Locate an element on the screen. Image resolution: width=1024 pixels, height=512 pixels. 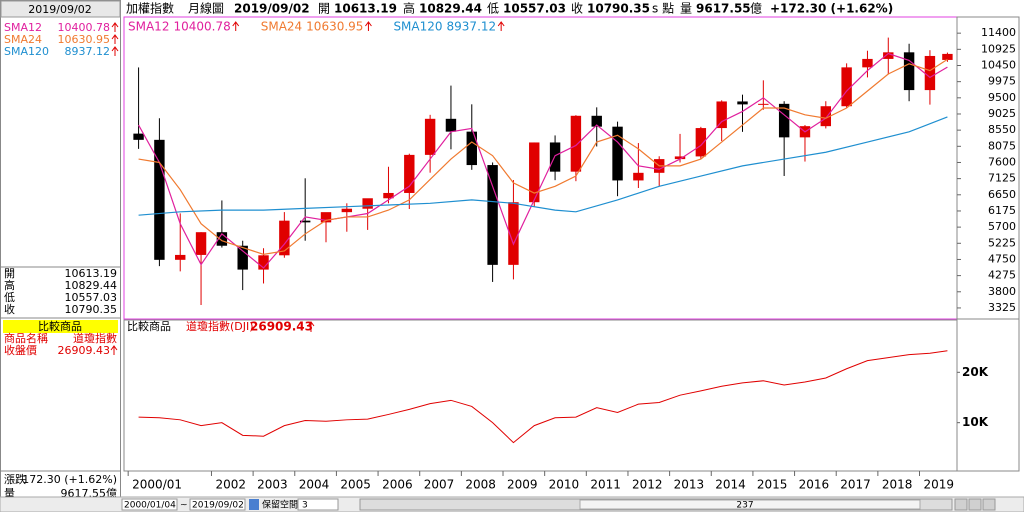
compare-box is located at coordinates (60, 326).